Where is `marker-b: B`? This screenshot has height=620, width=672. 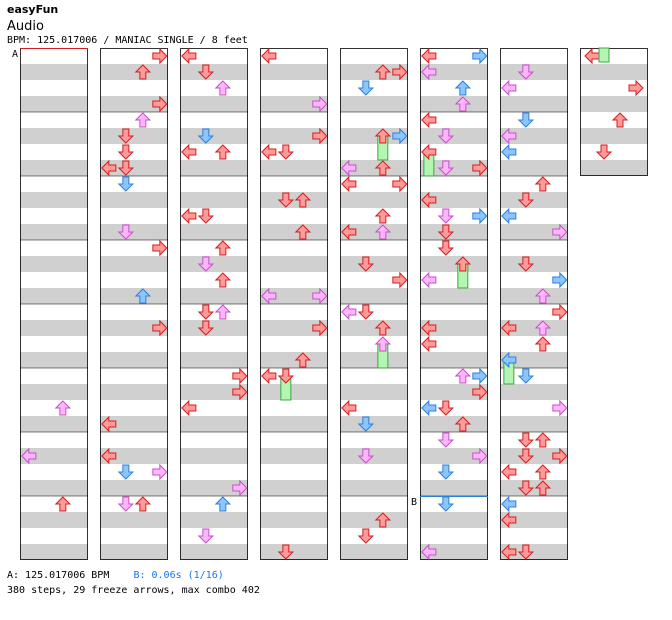 marker-b: B is located at coordinates (414, 502).